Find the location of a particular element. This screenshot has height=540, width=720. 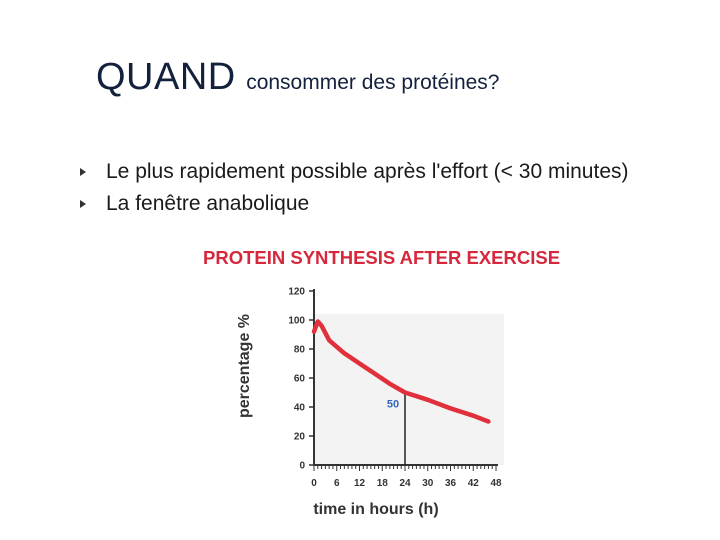

x-tick-label: 12 is located at coordinates (360, 483).